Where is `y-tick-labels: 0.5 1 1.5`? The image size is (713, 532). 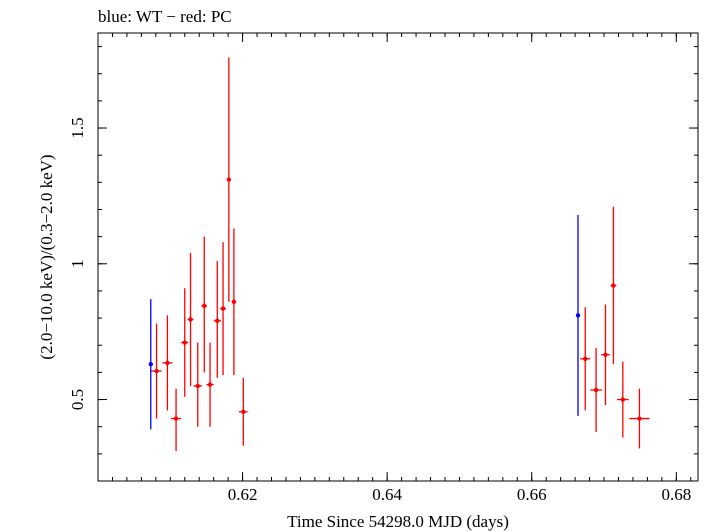 y-tick-labels: 0.5 1 1.5 is located at coordinates (77, 263).